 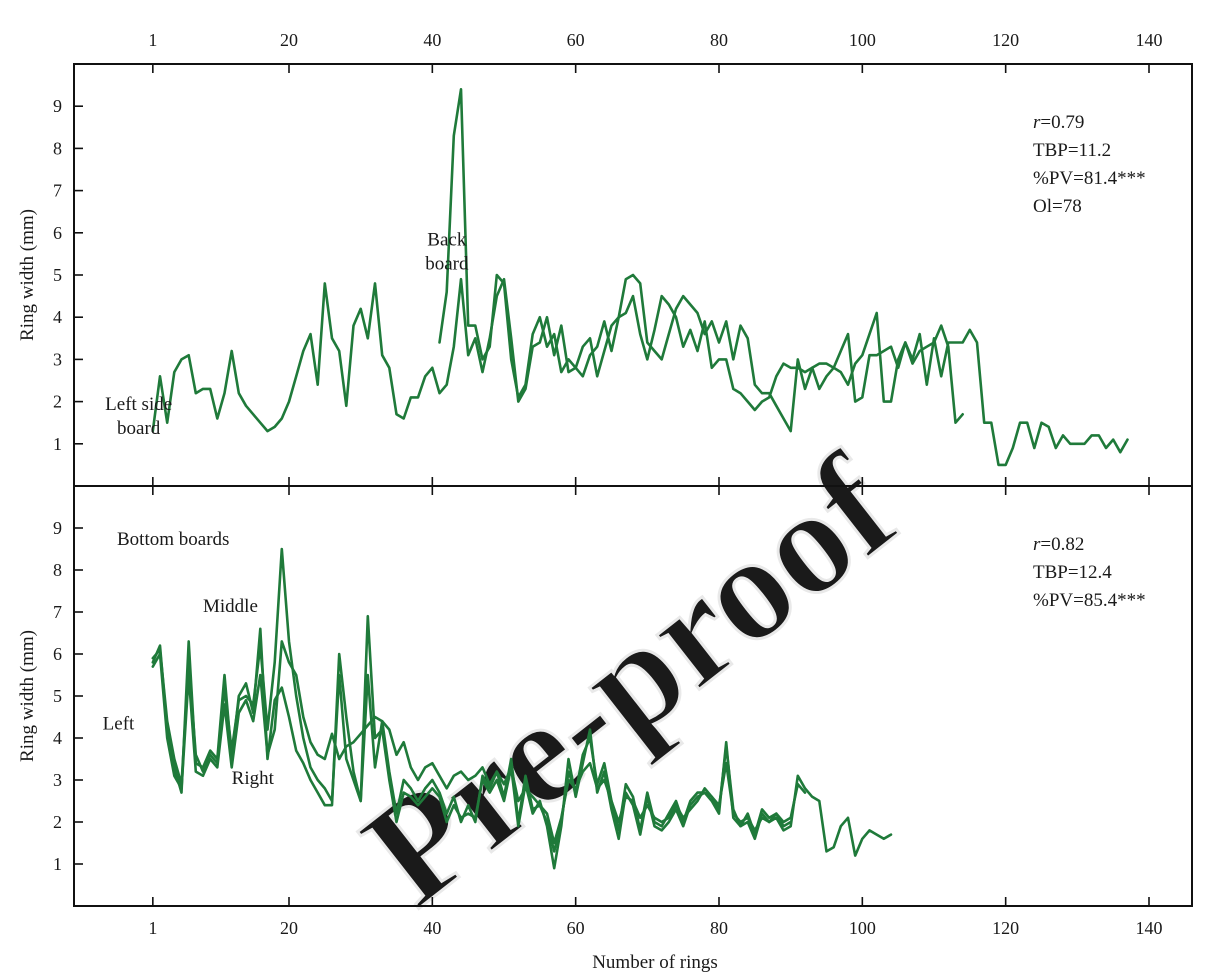 I want to click on bottom-y-tick-label: 4, so click(x=57, y=738).